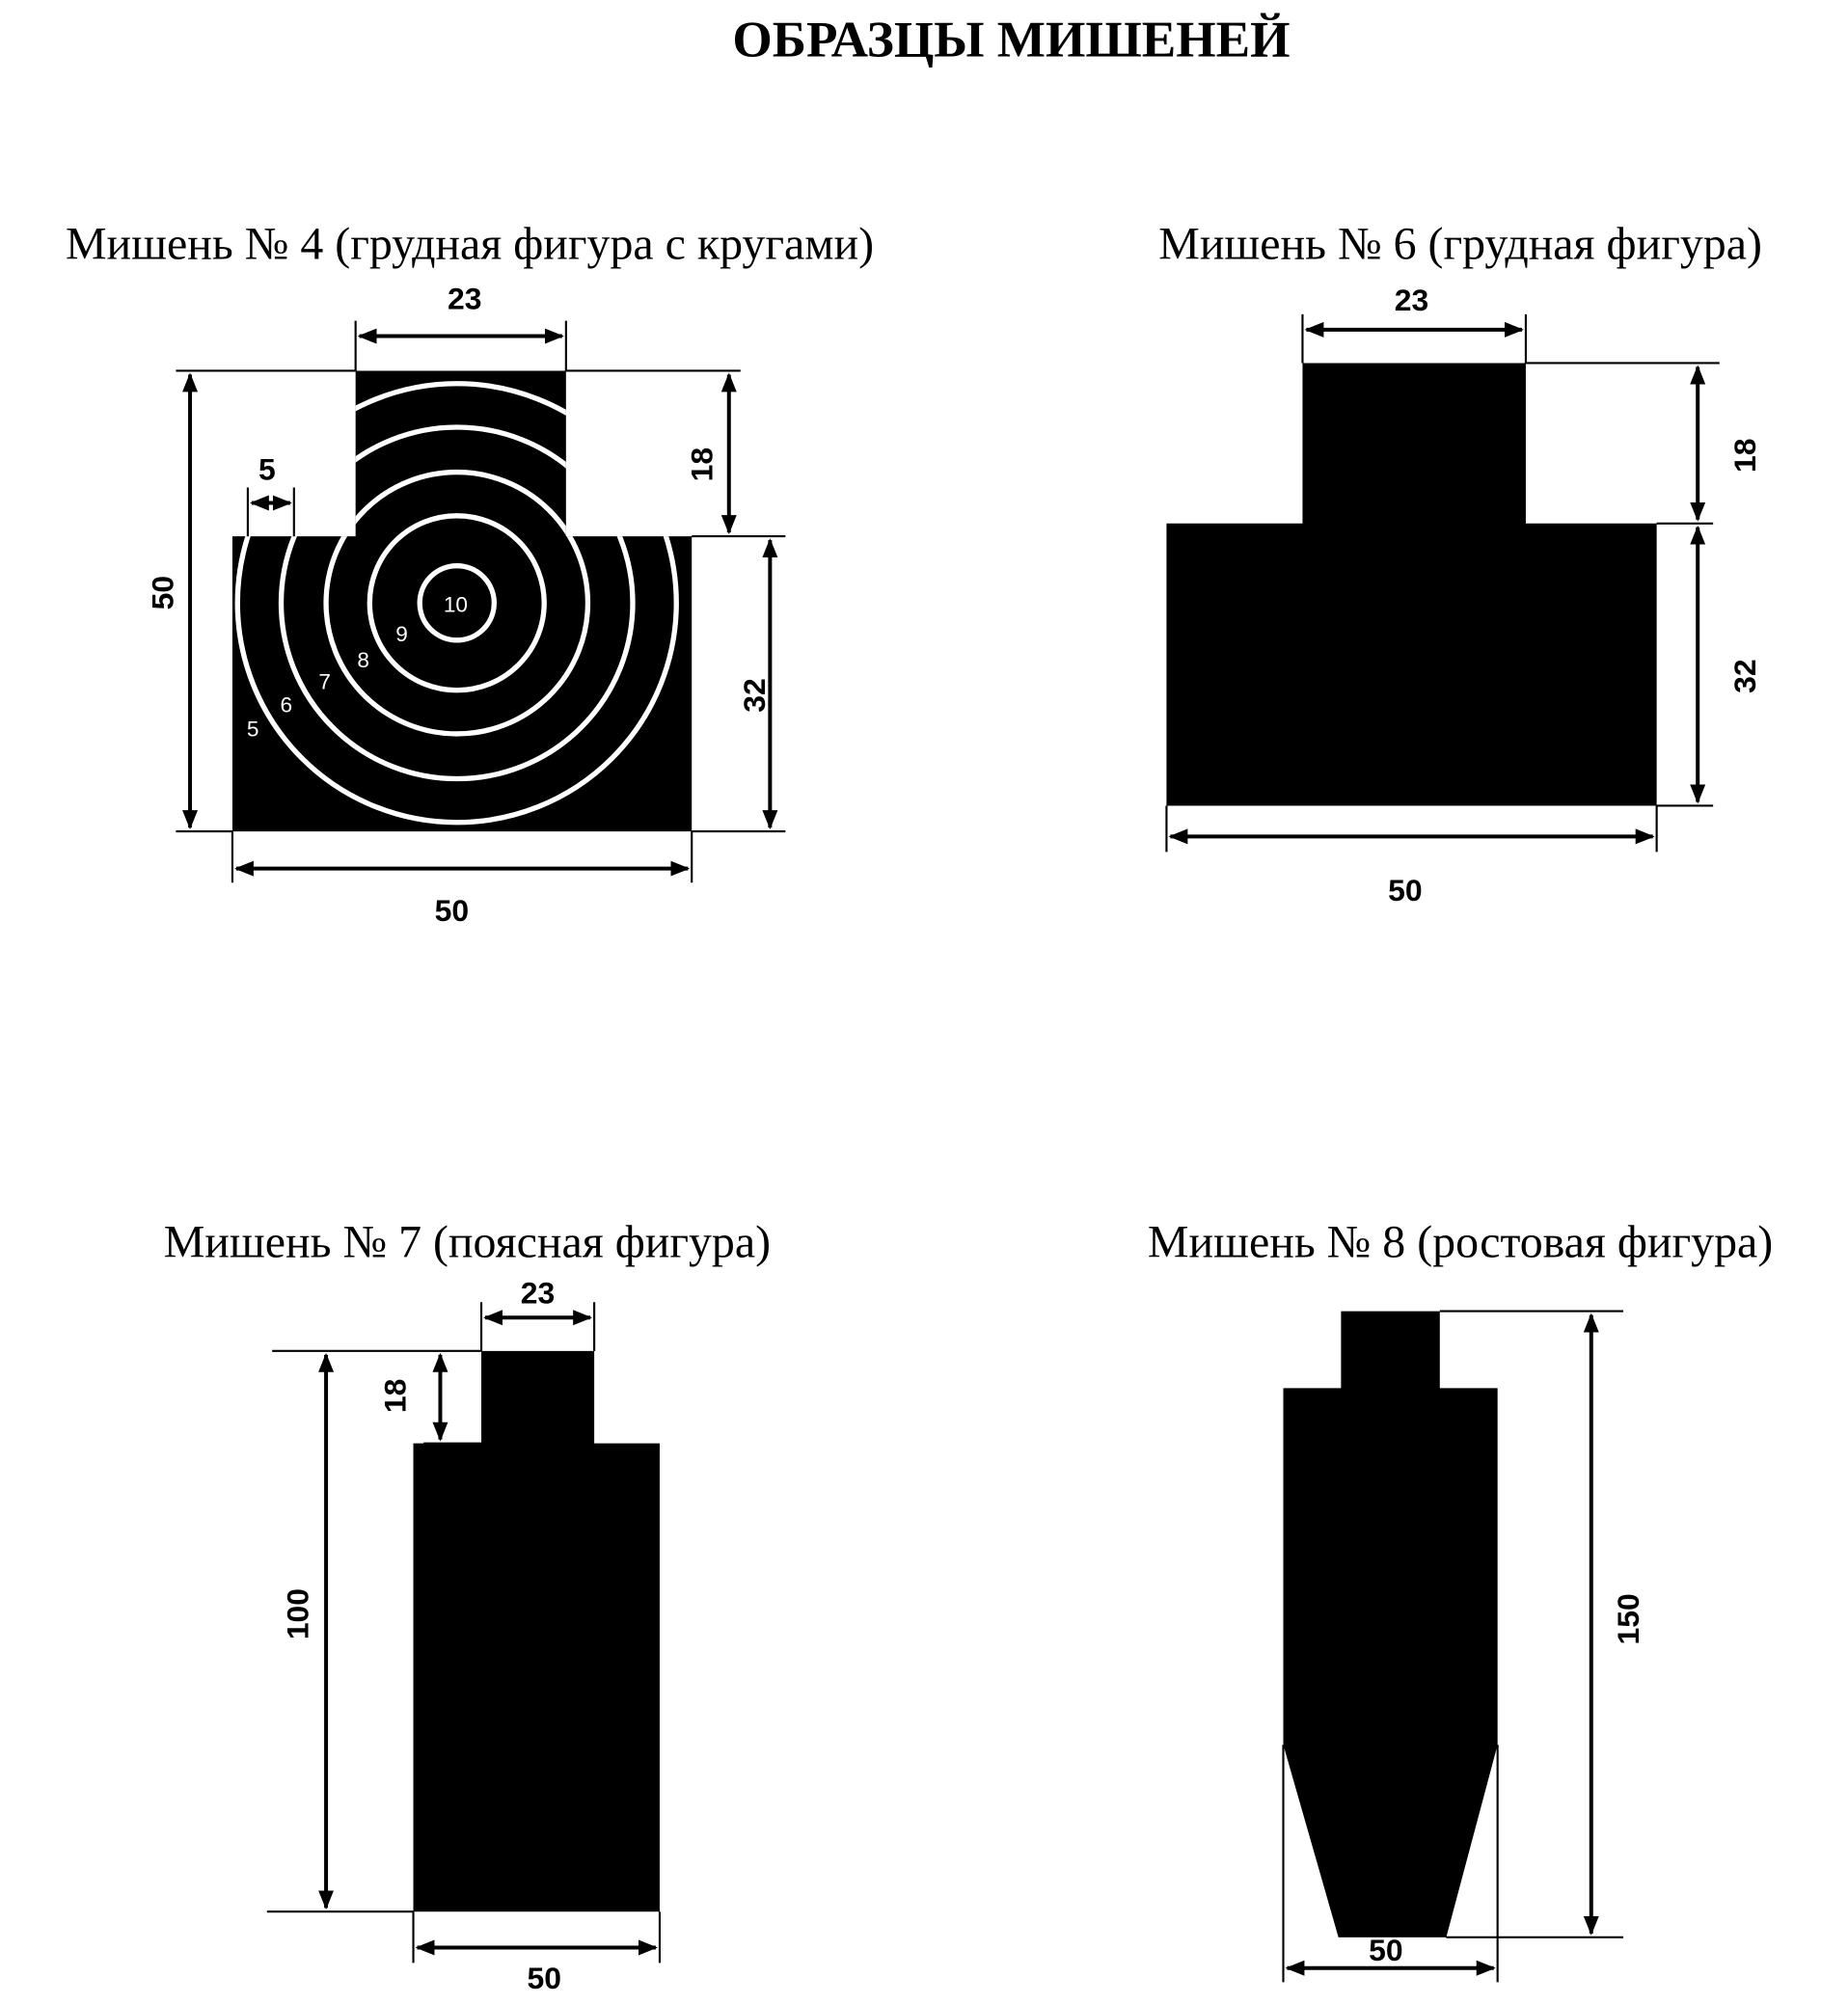  Describe the element at coordinates (287, 704) in the screenshot. I see `ring-label-6: 6` at that location.